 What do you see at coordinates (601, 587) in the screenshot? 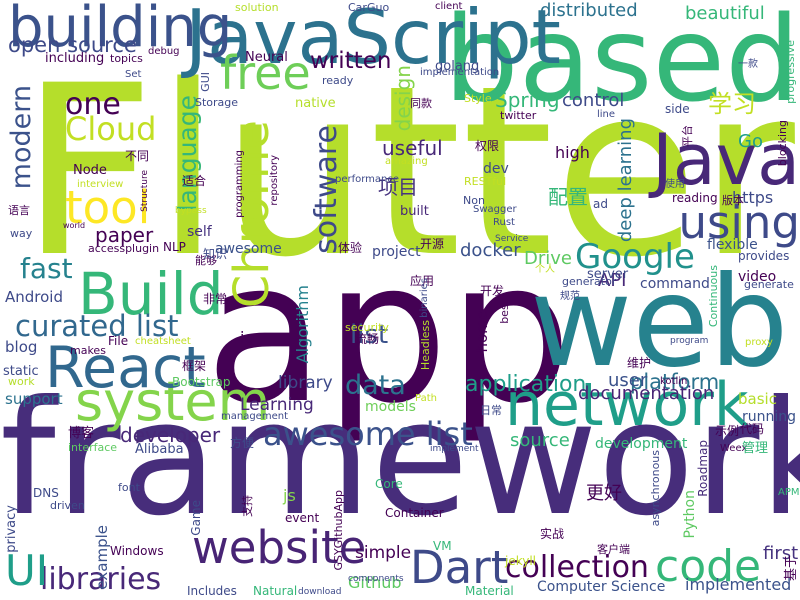
I see `cloud-word: Computer Science` at bounding box center [601, 587].